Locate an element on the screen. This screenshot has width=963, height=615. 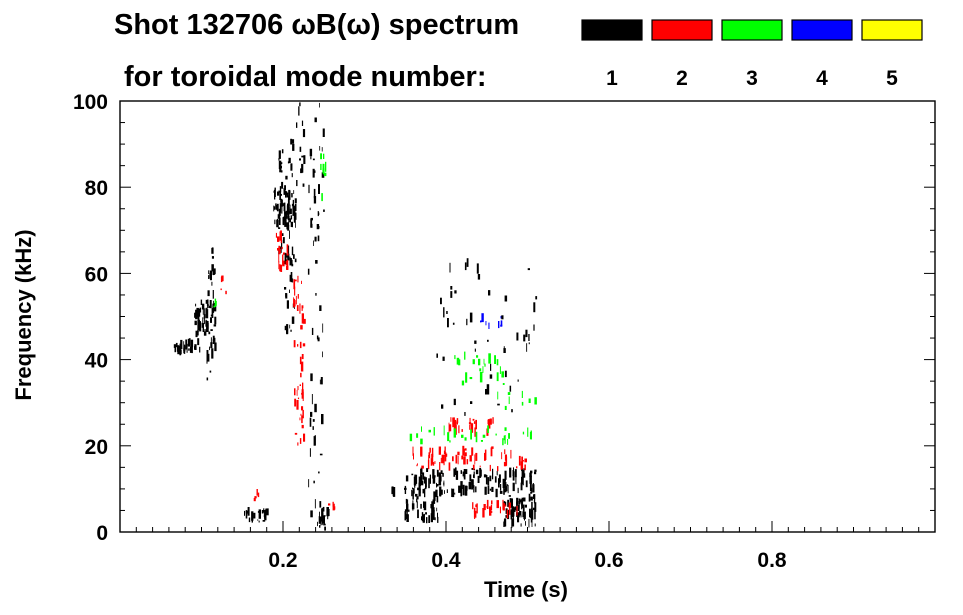
x-tick-label: 0.2 is located at coordinates (282, 560).